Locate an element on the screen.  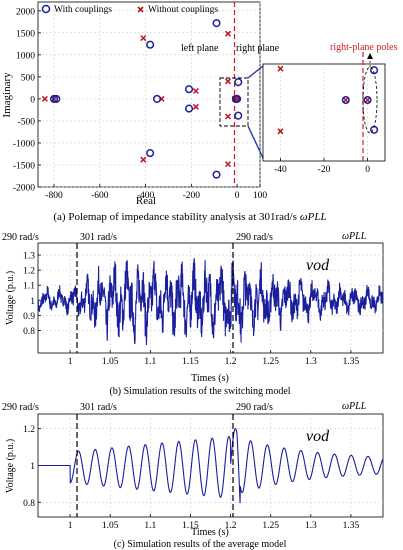
inset-xtick-label: -40 is located at coordinates (280, 170).